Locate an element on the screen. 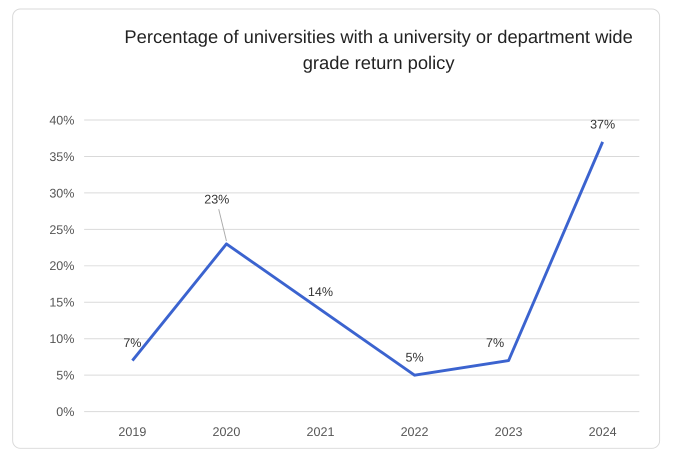 The width and height of the screenshot is (680, 465). x-tick-label: 2019 is located at coordinates (132, 431).